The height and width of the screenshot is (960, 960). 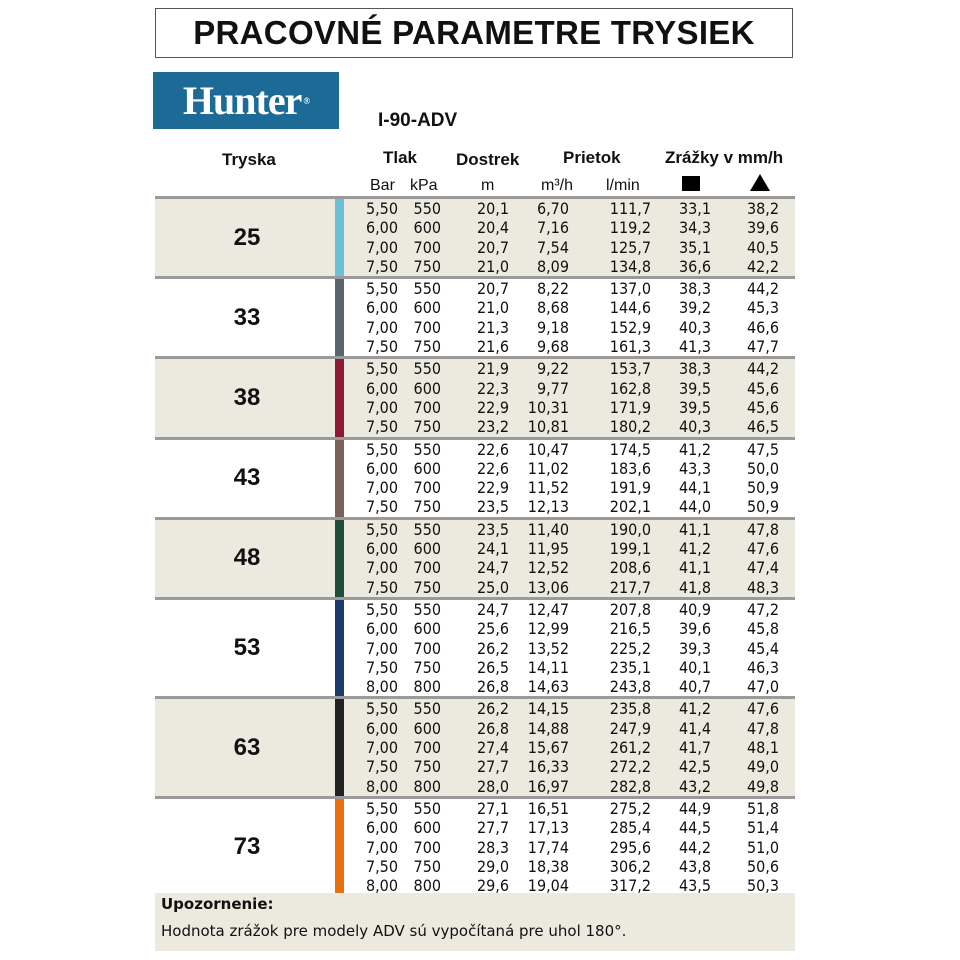 What do you see at coordinates (630, 289) in the screenshot?
I see `cell-flow-lmin: 137,0` at bounding box center [630, 289].